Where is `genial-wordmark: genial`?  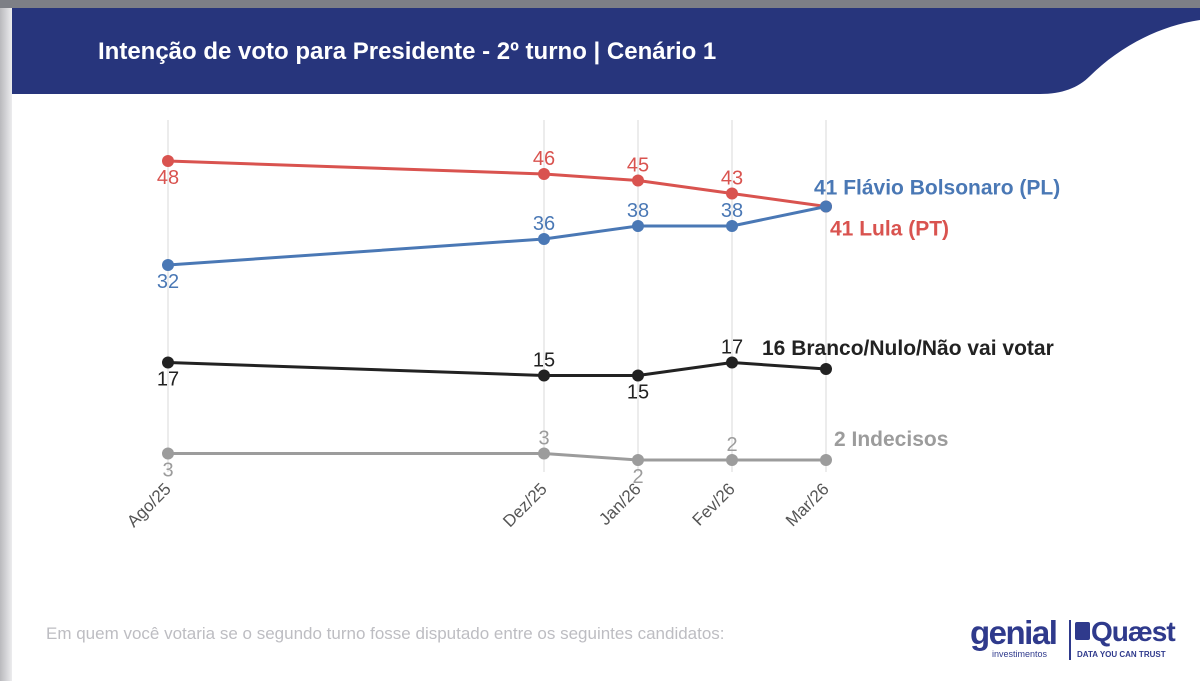
genial-wordmark: genial is located at coordinates (1014, 632).